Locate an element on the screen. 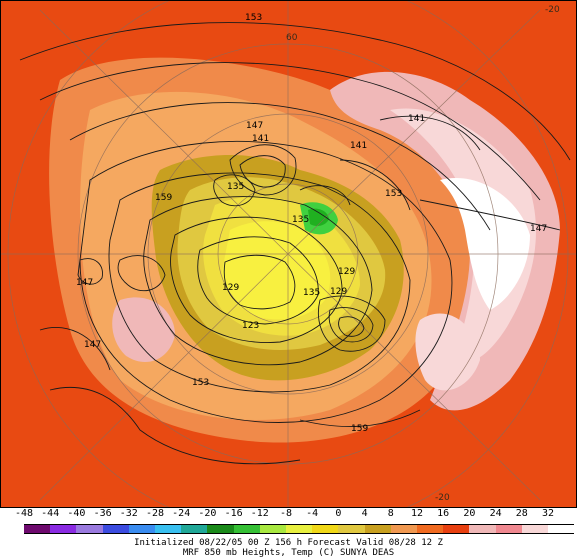  colorbar-tick-label: -24 is located at coordinates (181, 513).